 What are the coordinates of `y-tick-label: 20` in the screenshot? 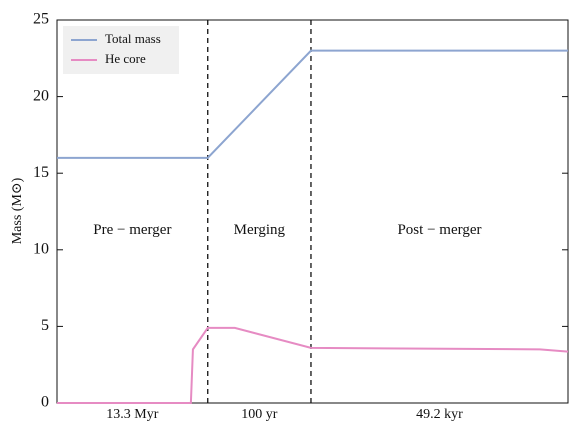 It's located at (41, 95).